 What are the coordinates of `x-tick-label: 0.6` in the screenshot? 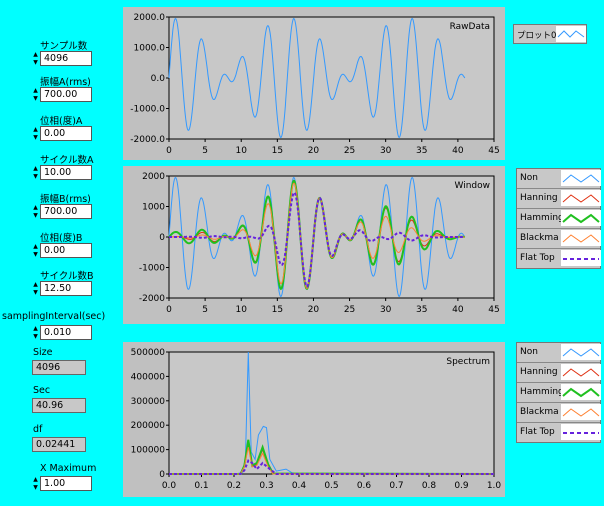 It's located at (364, 486).